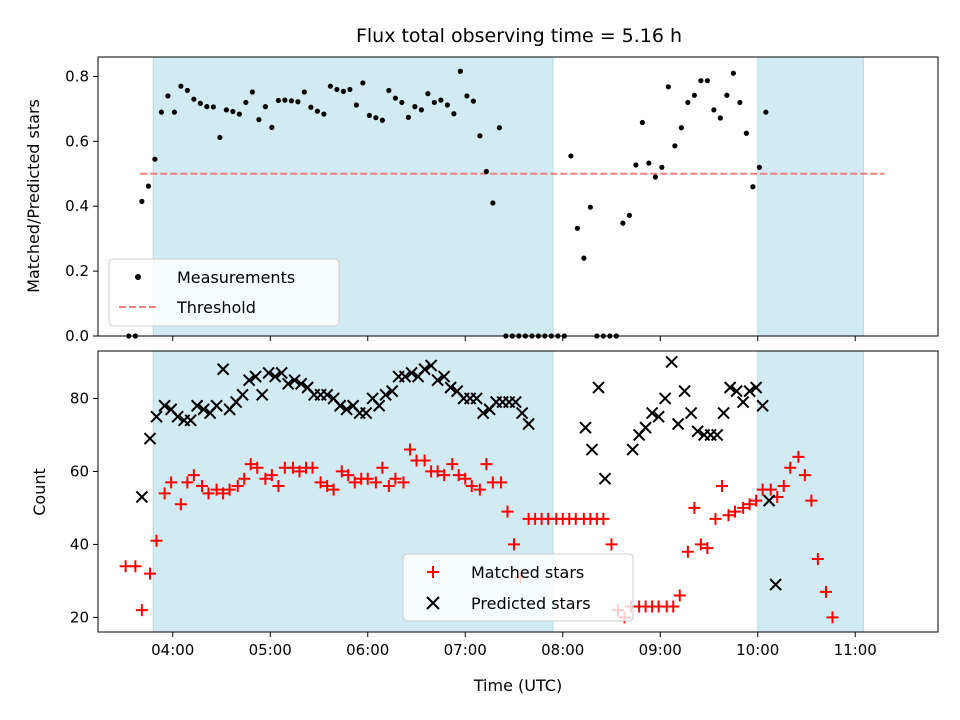  I want to click on top-legend-box, so click(224, 292).